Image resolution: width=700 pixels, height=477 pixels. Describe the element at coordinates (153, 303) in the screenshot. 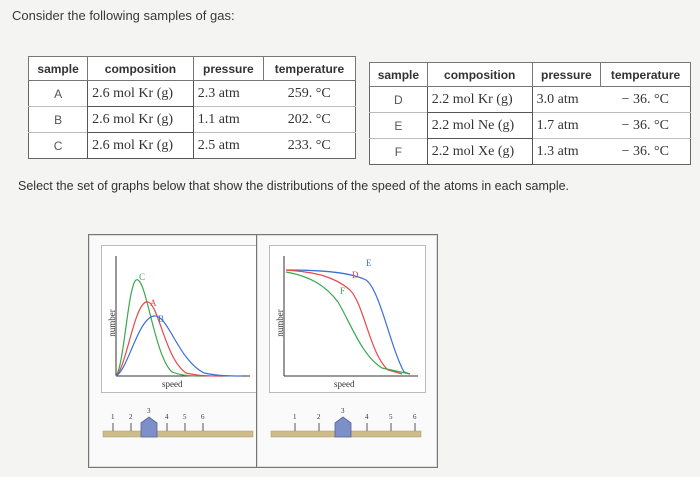

I see `curve-label-a: A` at that location.